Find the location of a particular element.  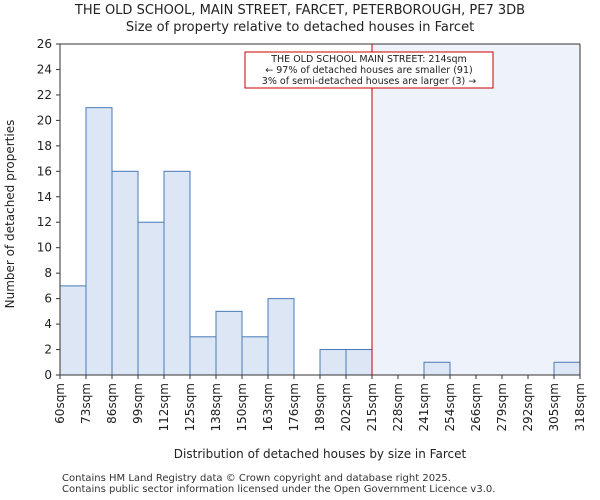

y-tick-label-4: 4 is located at coordinates (48, 324).